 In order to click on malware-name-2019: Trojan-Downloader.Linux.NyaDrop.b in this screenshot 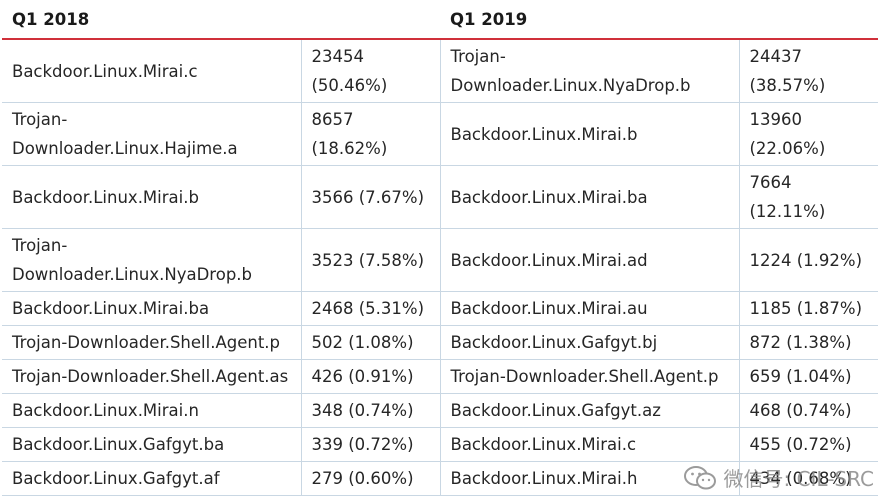, I will do `click(590, 71)`.